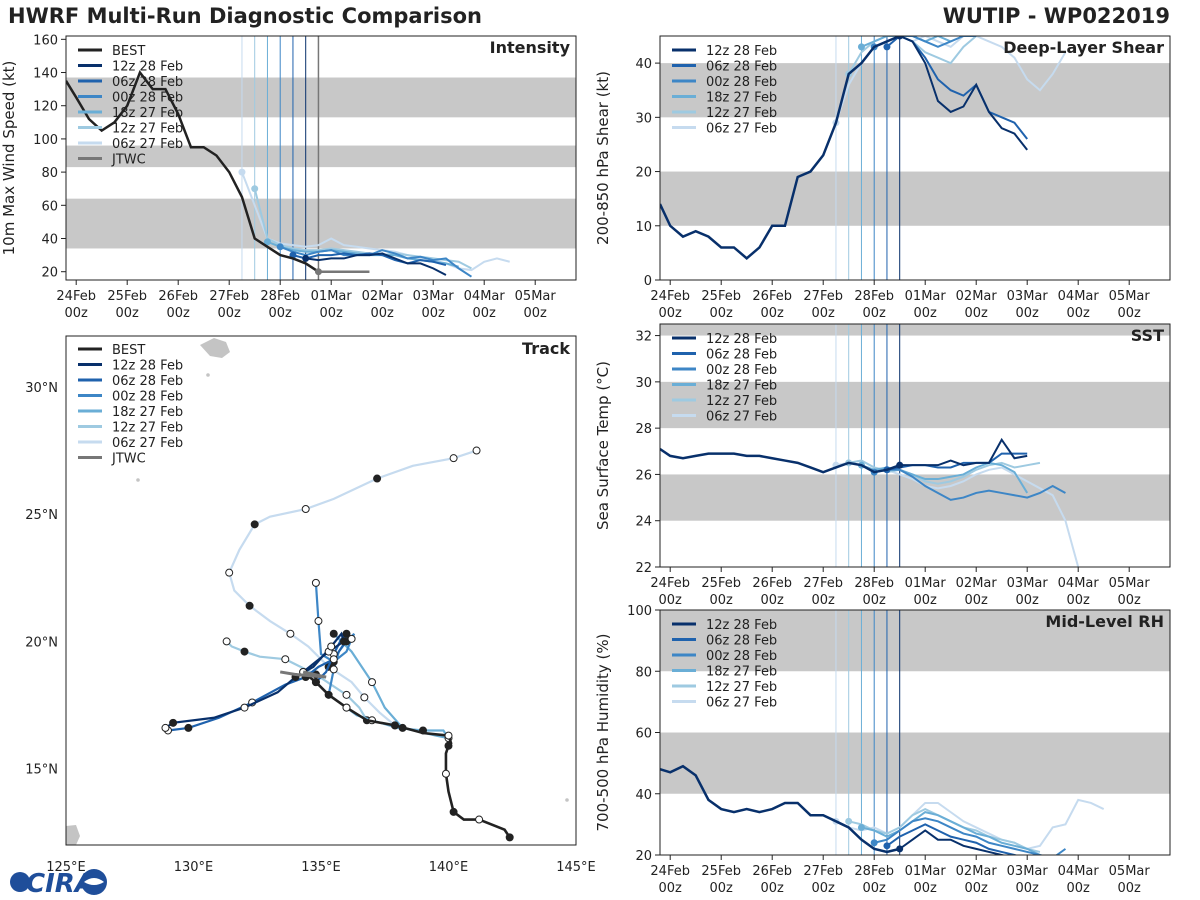 Image resolution: width=1200 pixels, height=900 pixels. Describe the element at coordinates (1147, 335) in the screenshot. I see `sst-panel-title: SST` at that location.